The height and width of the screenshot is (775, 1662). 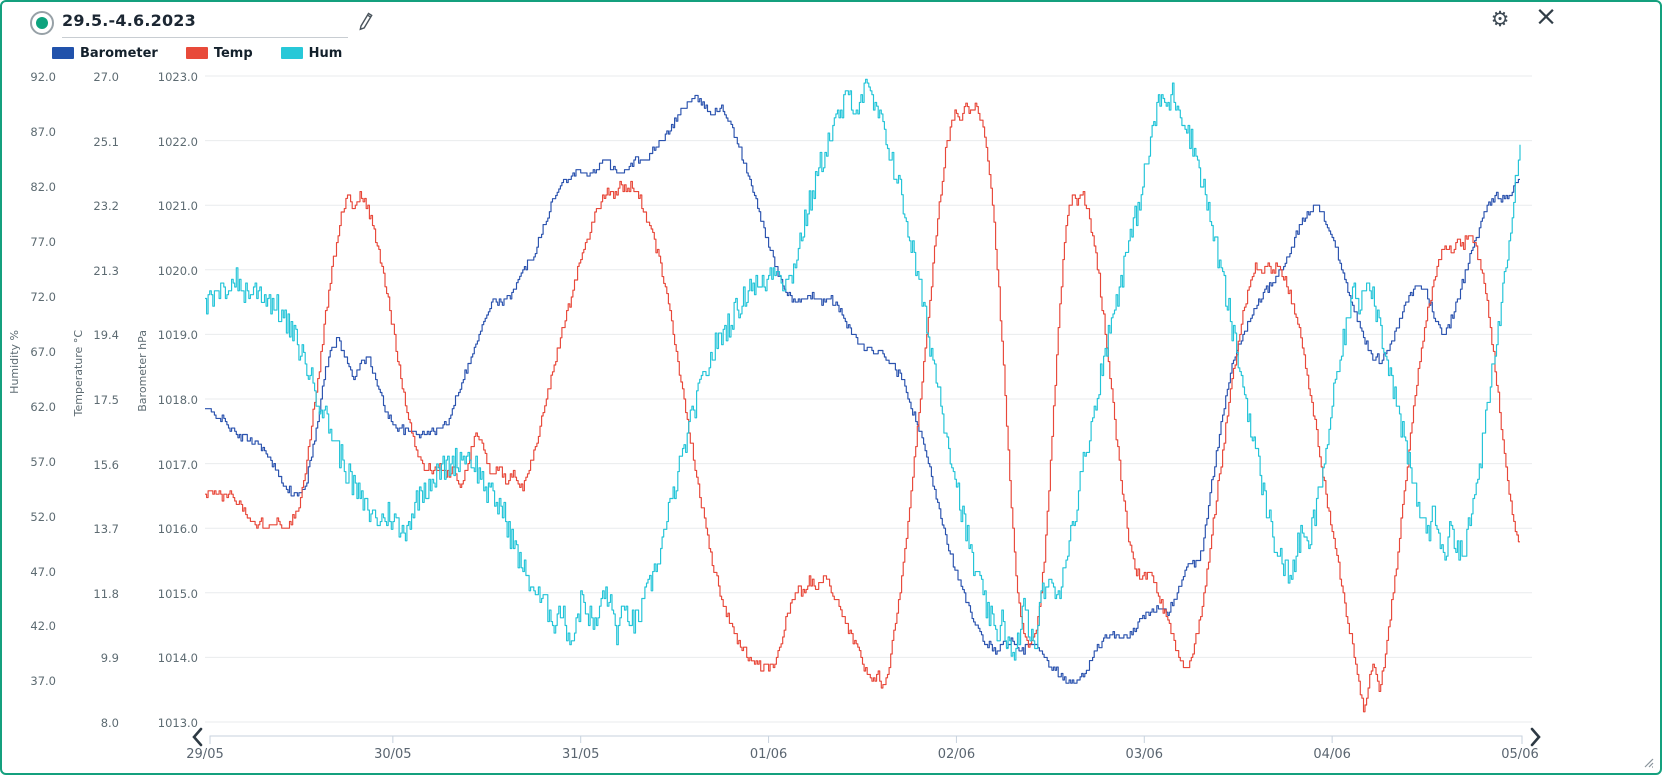 What do you see at coordinates (205, 754) in the screenshot?
I see `x-tick-label: 29/05` at bounding box center [205, 754].